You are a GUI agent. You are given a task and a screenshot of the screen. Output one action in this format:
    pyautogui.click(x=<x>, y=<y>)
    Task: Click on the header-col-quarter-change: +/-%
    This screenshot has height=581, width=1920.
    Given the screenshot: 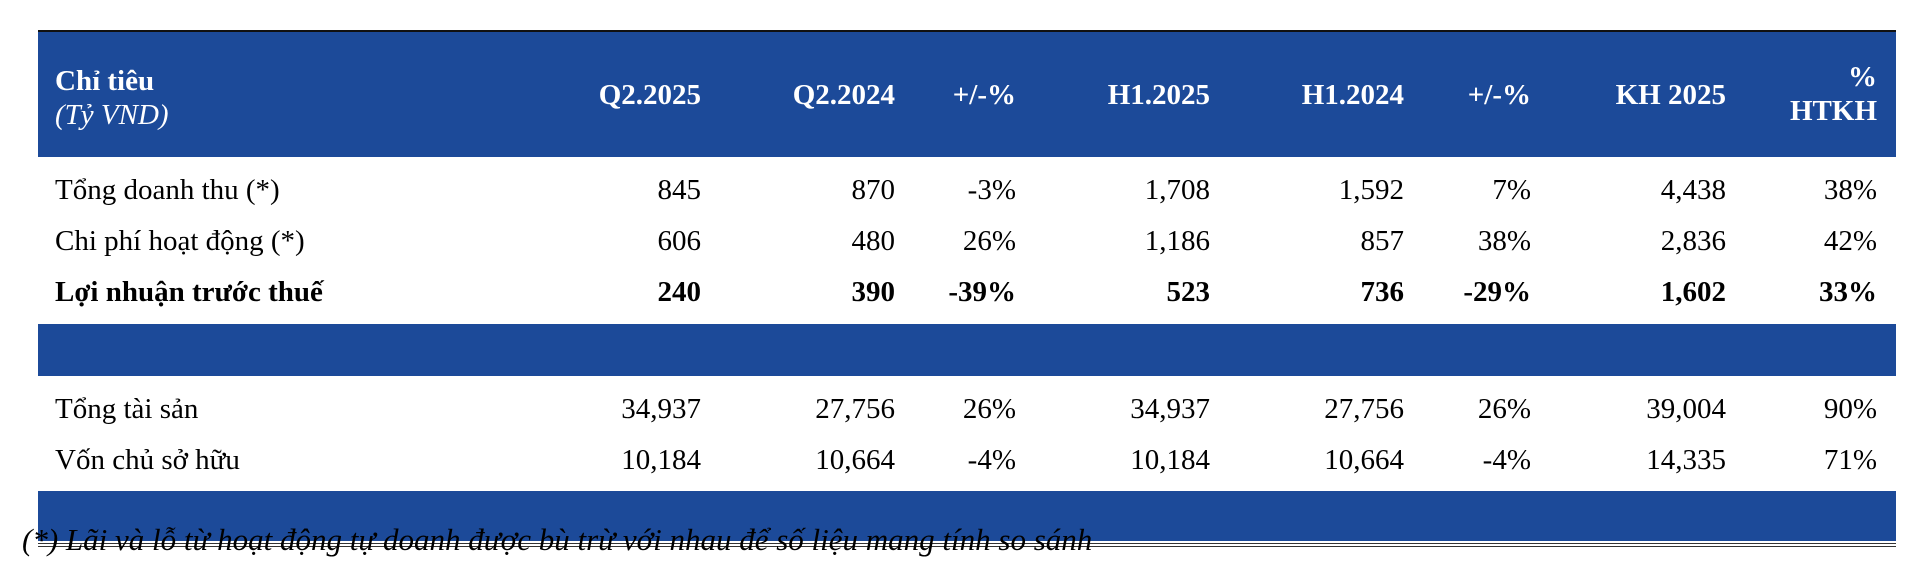 What is the action you would take?
    pyautogui.click(x=984, y=95)
    